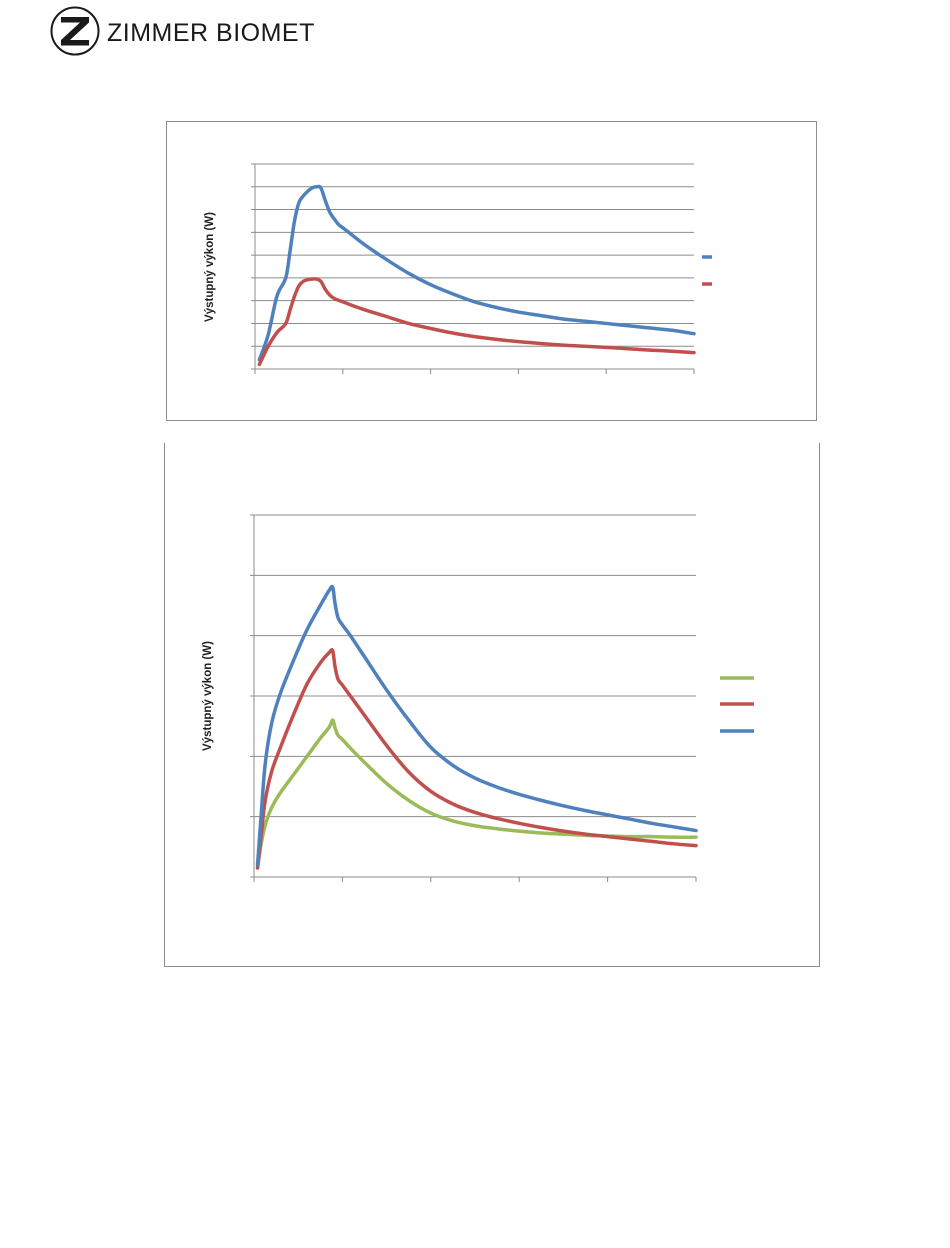 This screenshot has height=1248, width=950. I want to click on brand-logo: ZIMMER BIOMET, so click(210, 32).